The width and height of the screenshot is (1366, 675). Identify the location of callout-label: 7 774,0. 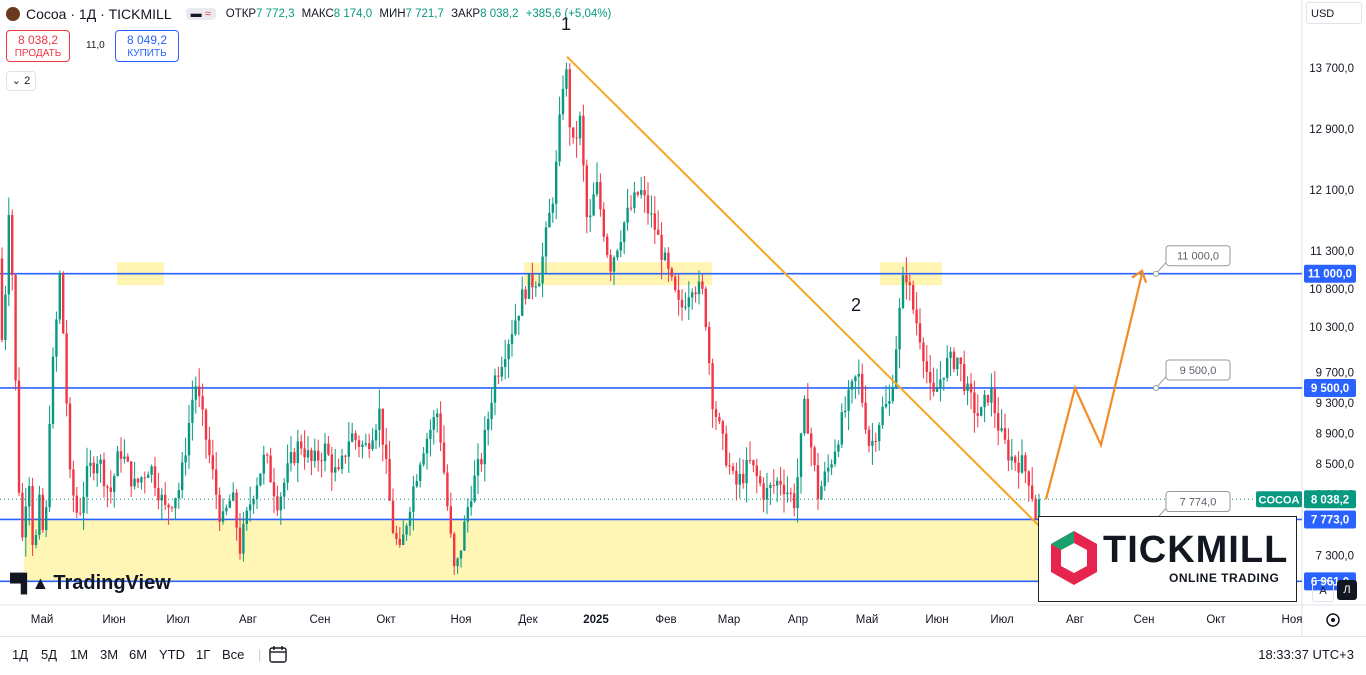
(1198, 502).